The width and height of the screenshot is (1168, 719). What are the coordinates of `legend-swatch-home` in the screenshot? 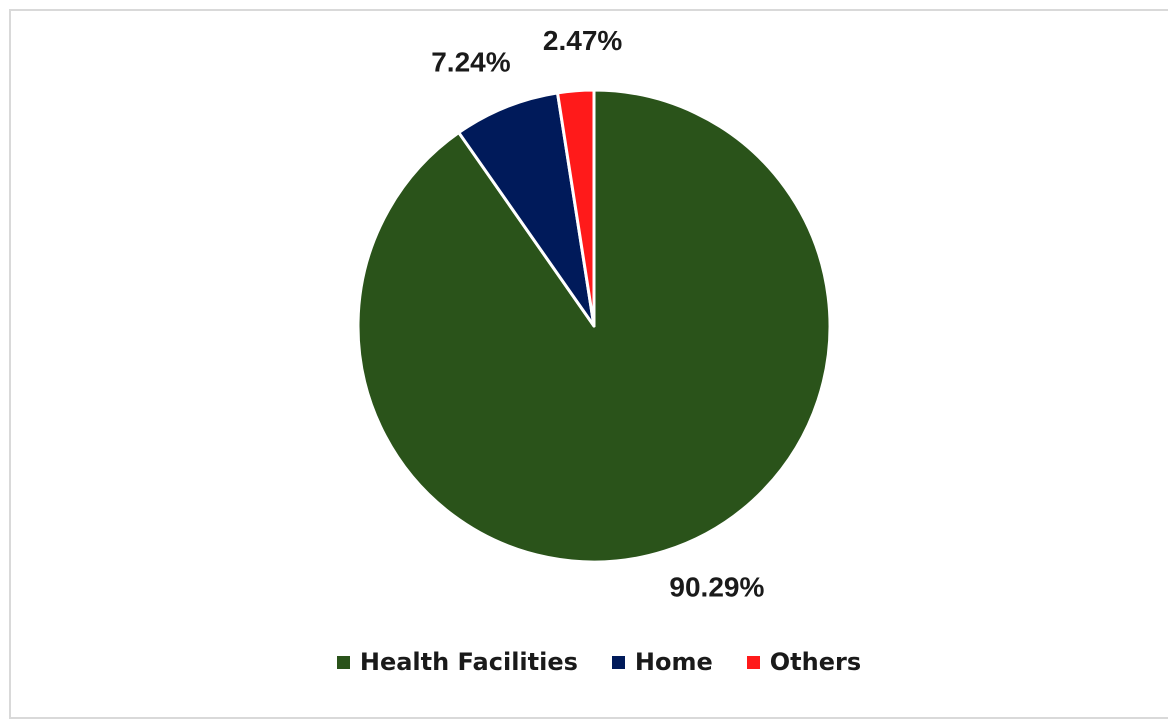 It's located at (618, 662).